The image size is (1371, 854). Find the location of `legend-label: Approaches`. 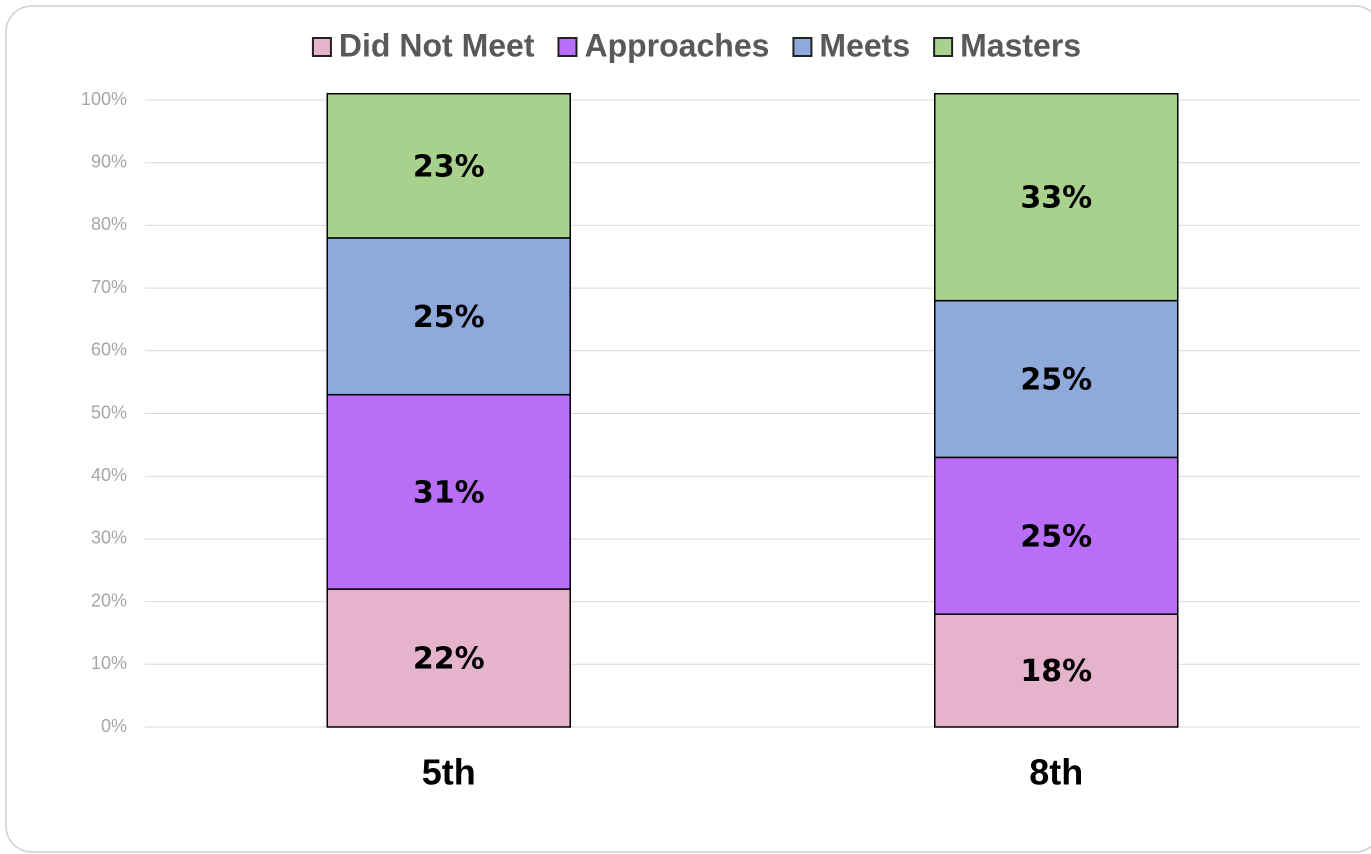

legend-label: Approaches is located at coordinates (676, 45).